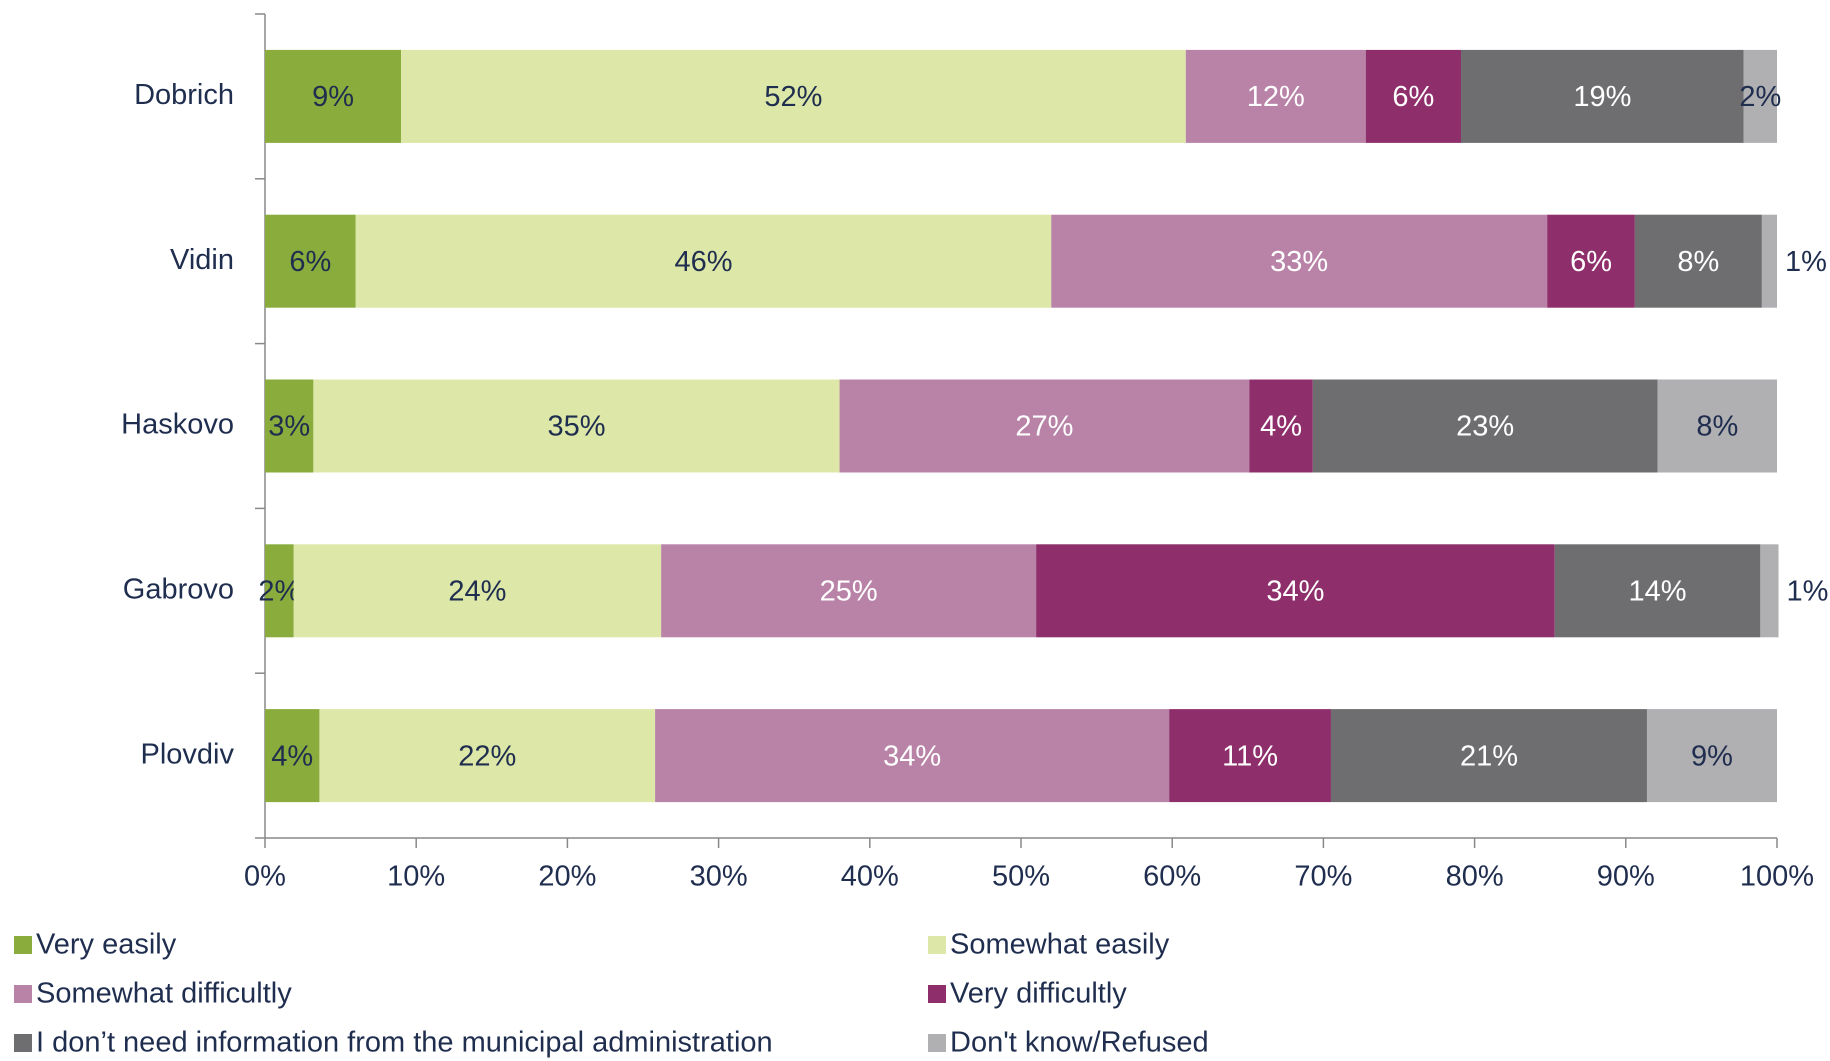  I want to click on legend-label: Very difficultly, so click(1038, 994).